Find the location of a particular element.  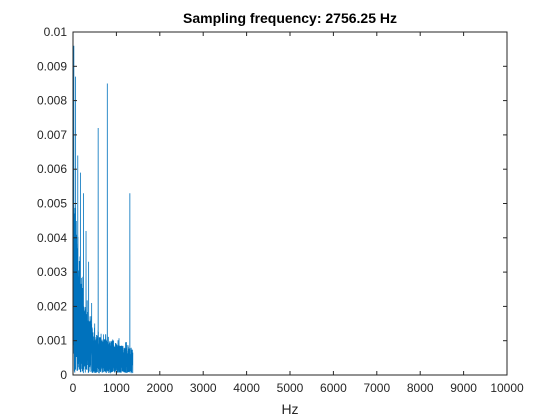

y-tick-label: 0.002 is located at coordinates (52, 306).